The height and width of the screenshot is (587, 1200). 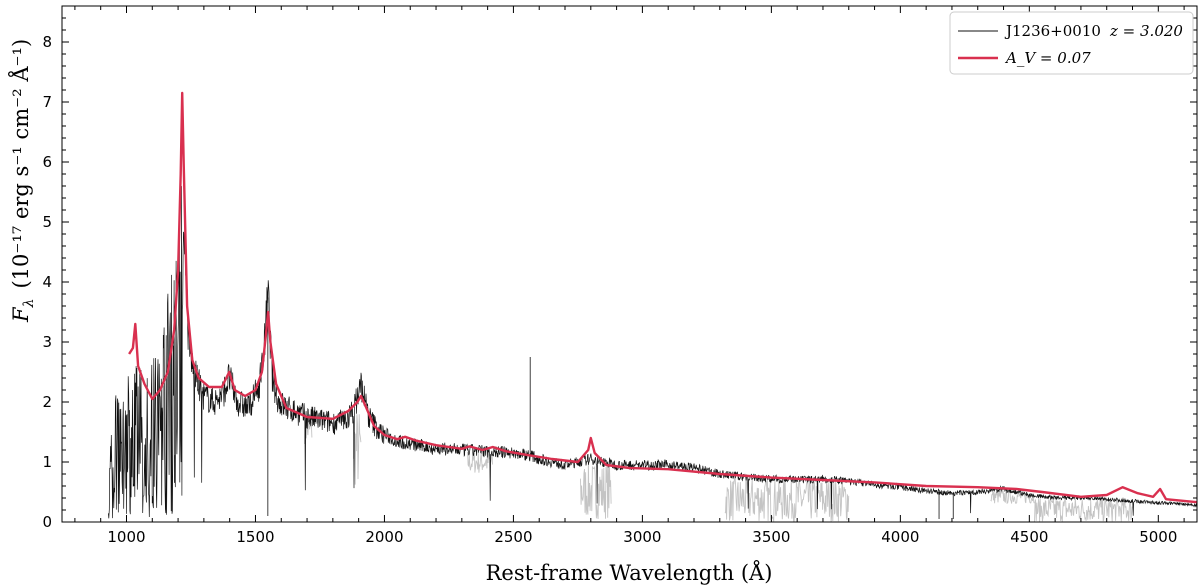 I want to click on x-tick-label: 3000, so click(x=642, y=537).